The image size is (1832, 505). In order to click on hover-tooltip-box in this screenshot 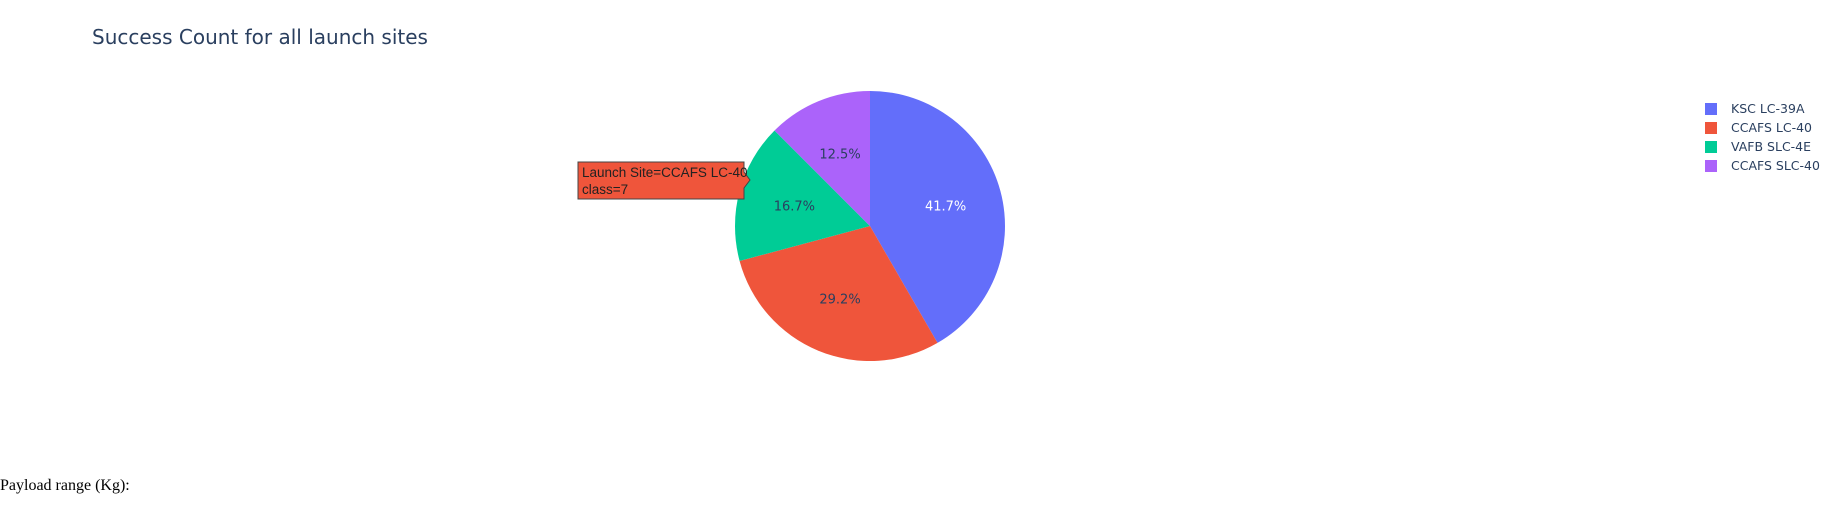, I will do `click(664, 180)`.